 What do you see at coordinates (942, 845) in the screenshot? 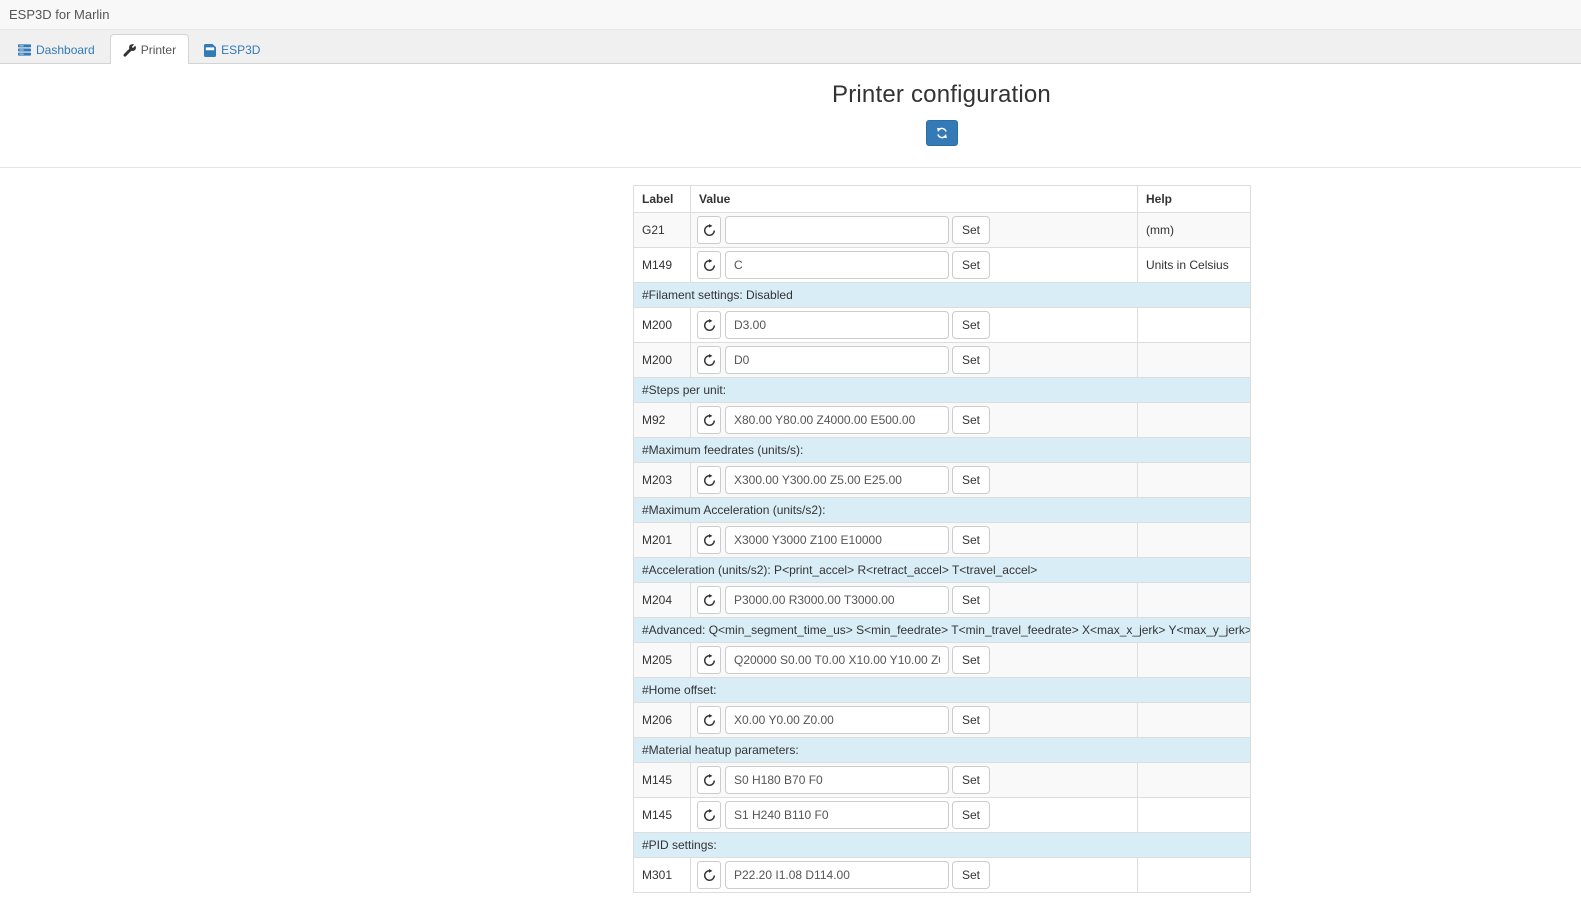
I see `section-row: #PID settings:` at bounding box center [942, 845].